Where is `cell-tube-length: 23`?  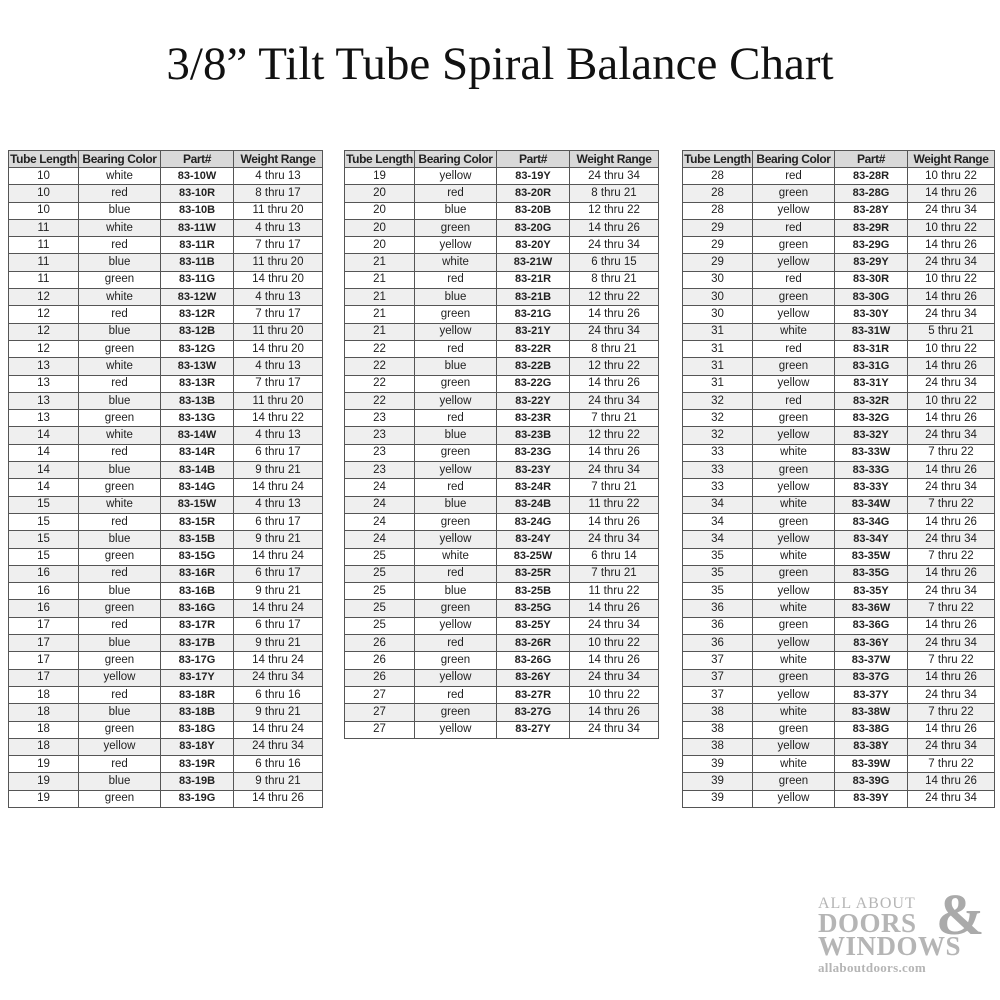 cell-tube-length: 23 is located at coordinates (379, 470).